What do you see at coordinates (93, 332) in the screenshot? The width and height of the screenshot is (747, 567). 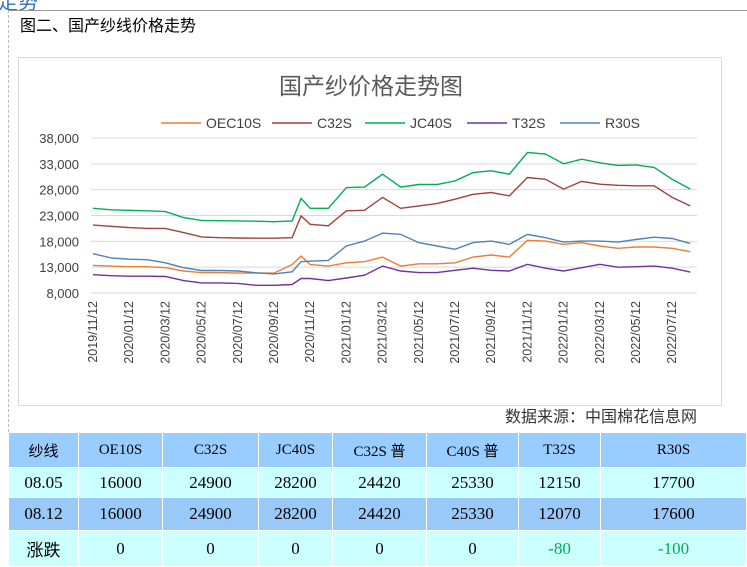 I see `x-tick-label: 2019/11/12` at bounding box center [93, 332].